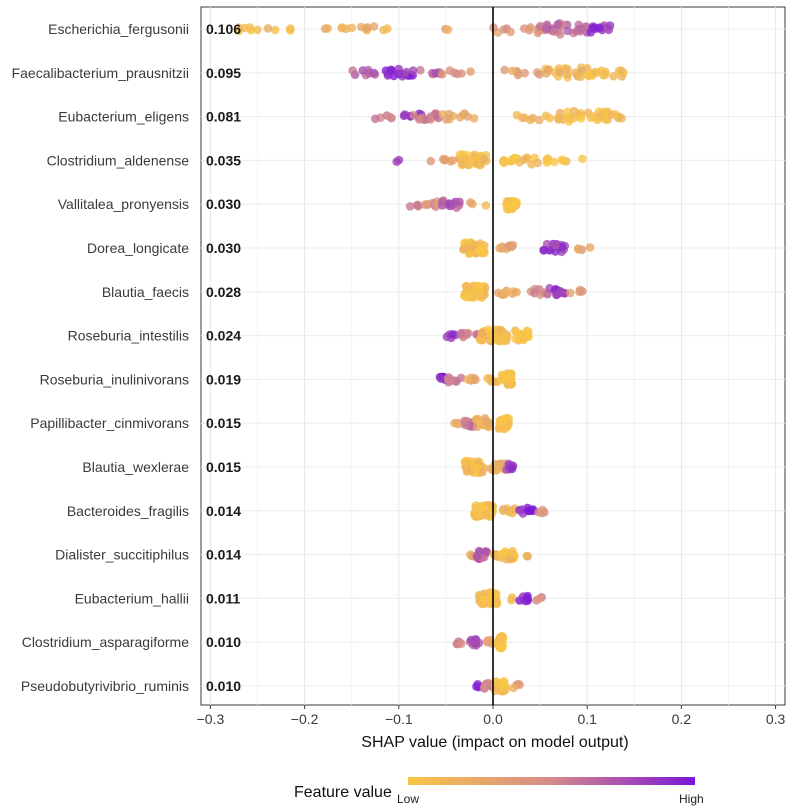 The width and height of the screenshot is (795, 808). What do you see at coordinates (122, 555) in the screenshot?
I see `feature-label: Dialister_succitiphilus` at bounding box center [122, 555].